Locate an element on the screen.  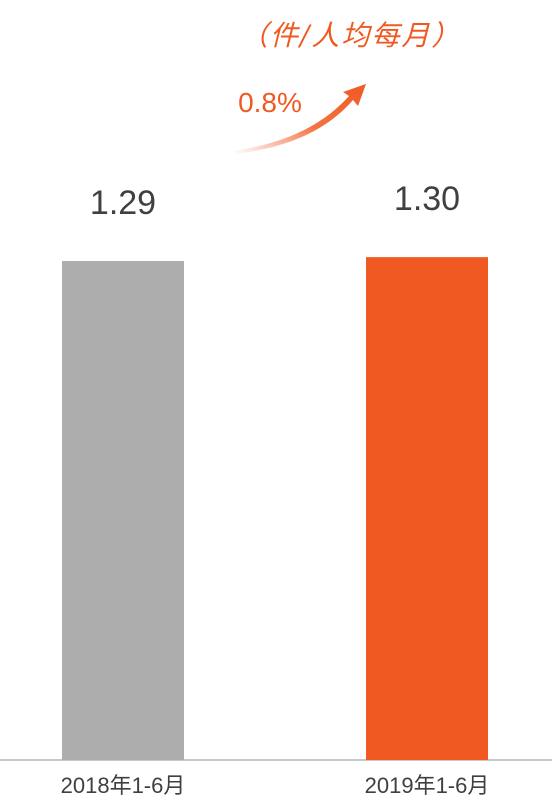
value-label-1: 1.29 is located at coordinates (123, 203).